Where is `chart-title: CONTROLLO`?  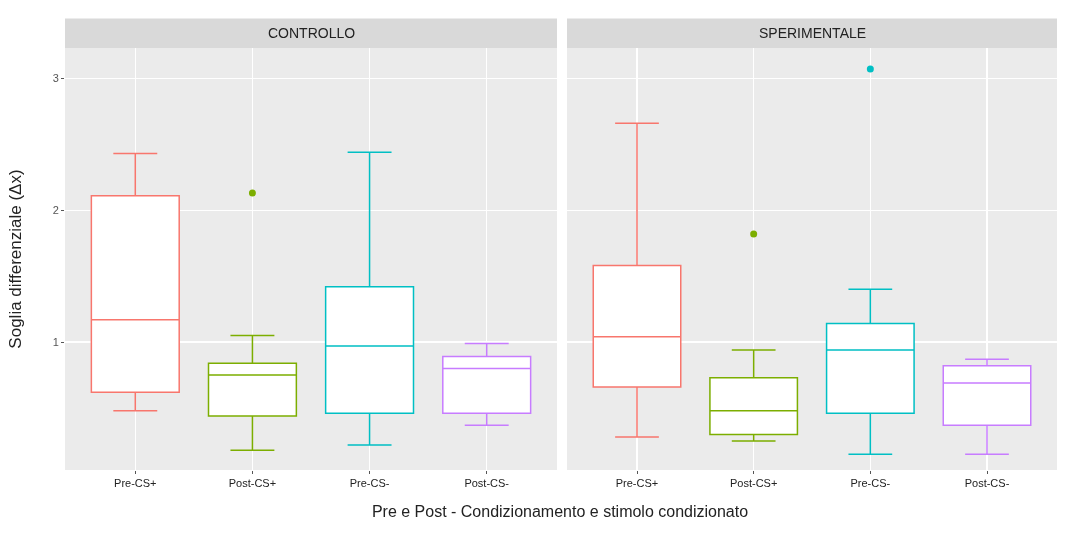 chart-title: CONTROLLO is located at coordinates (312, 33).